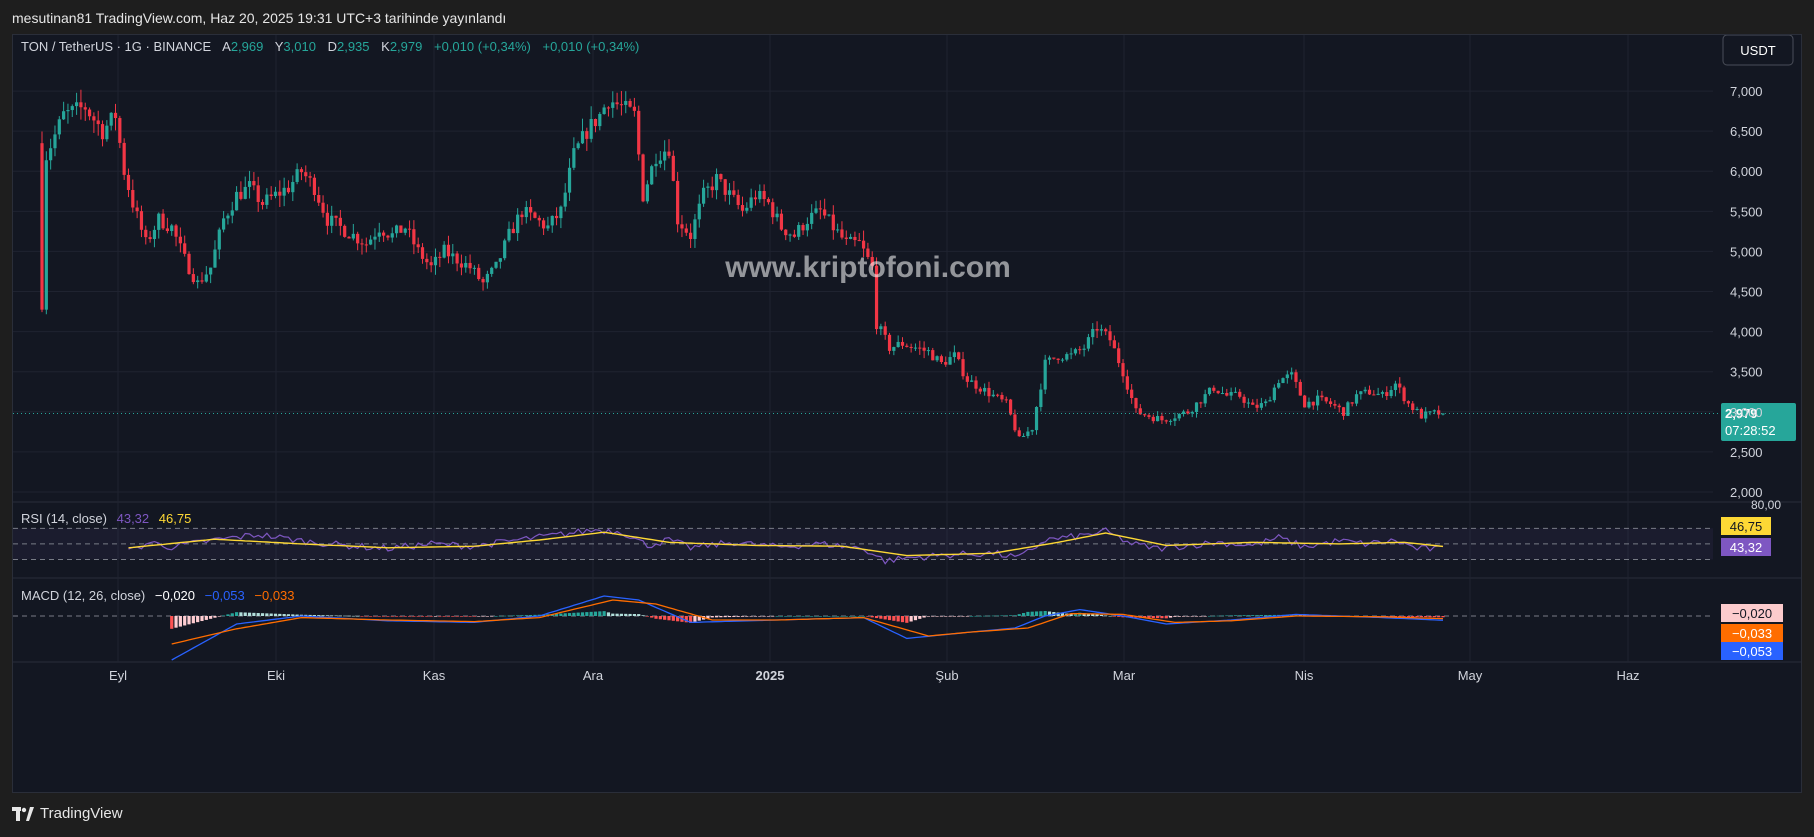  What do you see at coordinates (1746, 332) in the screenshot?
I see `y-tick-label: 4,000` at bounding box center [1746, 332].